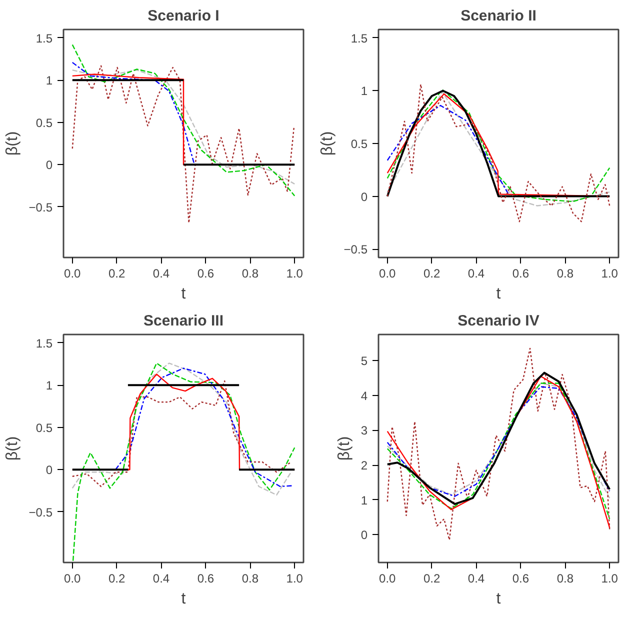 This screenshot has height=620, width=641. What do you see at coordinates (499, 321) in the screenshot?
I see `chart-title: Scenario IV` at bounding box center [499, 321].